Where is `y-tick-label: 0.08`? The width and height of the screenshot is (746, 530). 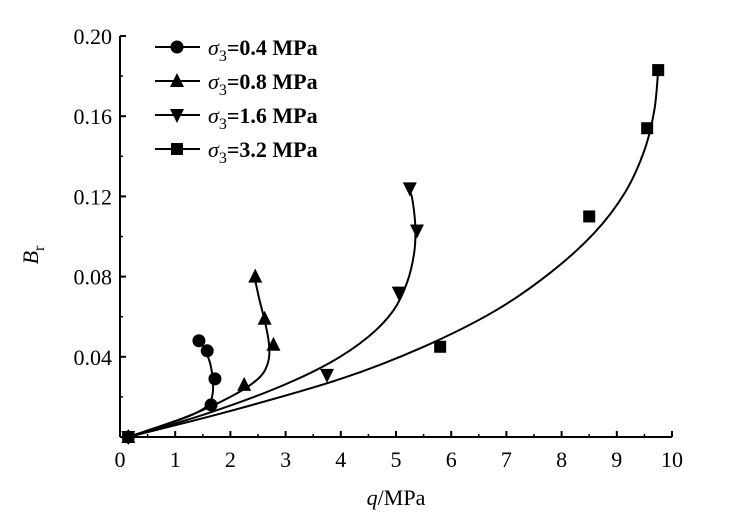
y-tick-label: 0.08 is located at coordinates (93, 277).